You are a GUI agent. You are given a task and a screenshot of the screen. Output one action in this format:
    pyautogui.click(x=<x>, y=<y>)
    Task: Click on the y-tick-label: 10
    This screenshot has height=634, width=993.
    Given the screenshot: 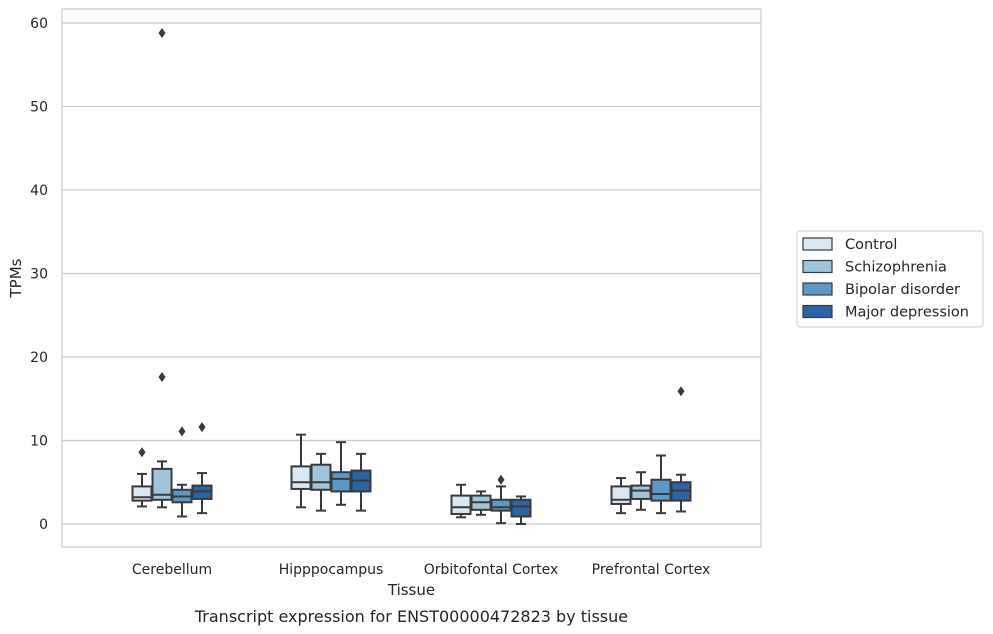 What is the action you would take?
    pyautogui.click(x=39, y=442)
    